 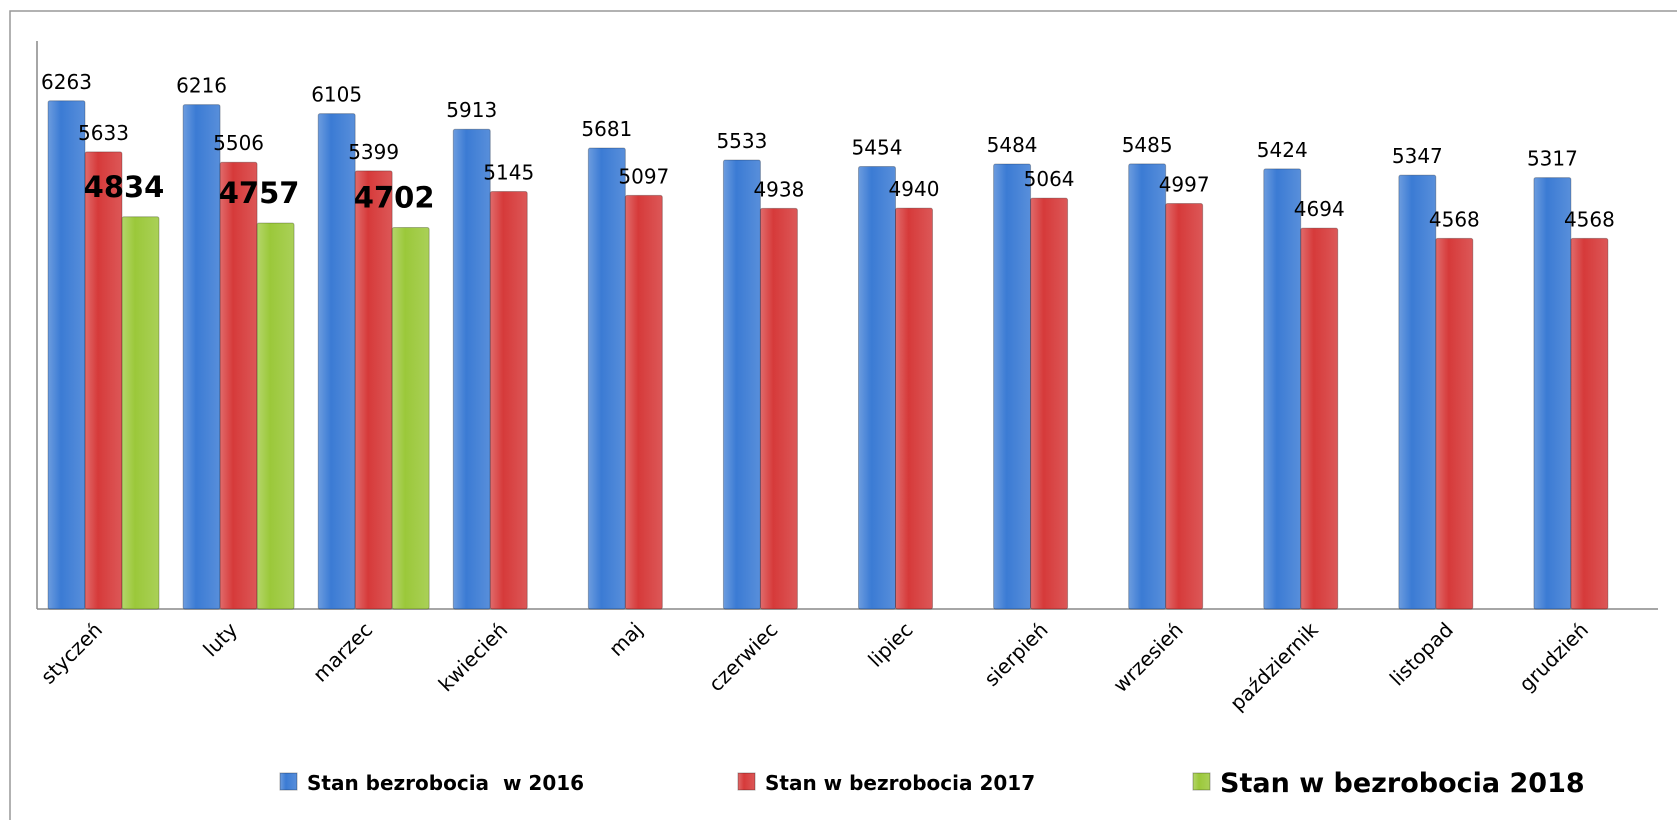 I want to click on legend-label: Stan w bezrobocia 2018, so click(x=1402, y=783).